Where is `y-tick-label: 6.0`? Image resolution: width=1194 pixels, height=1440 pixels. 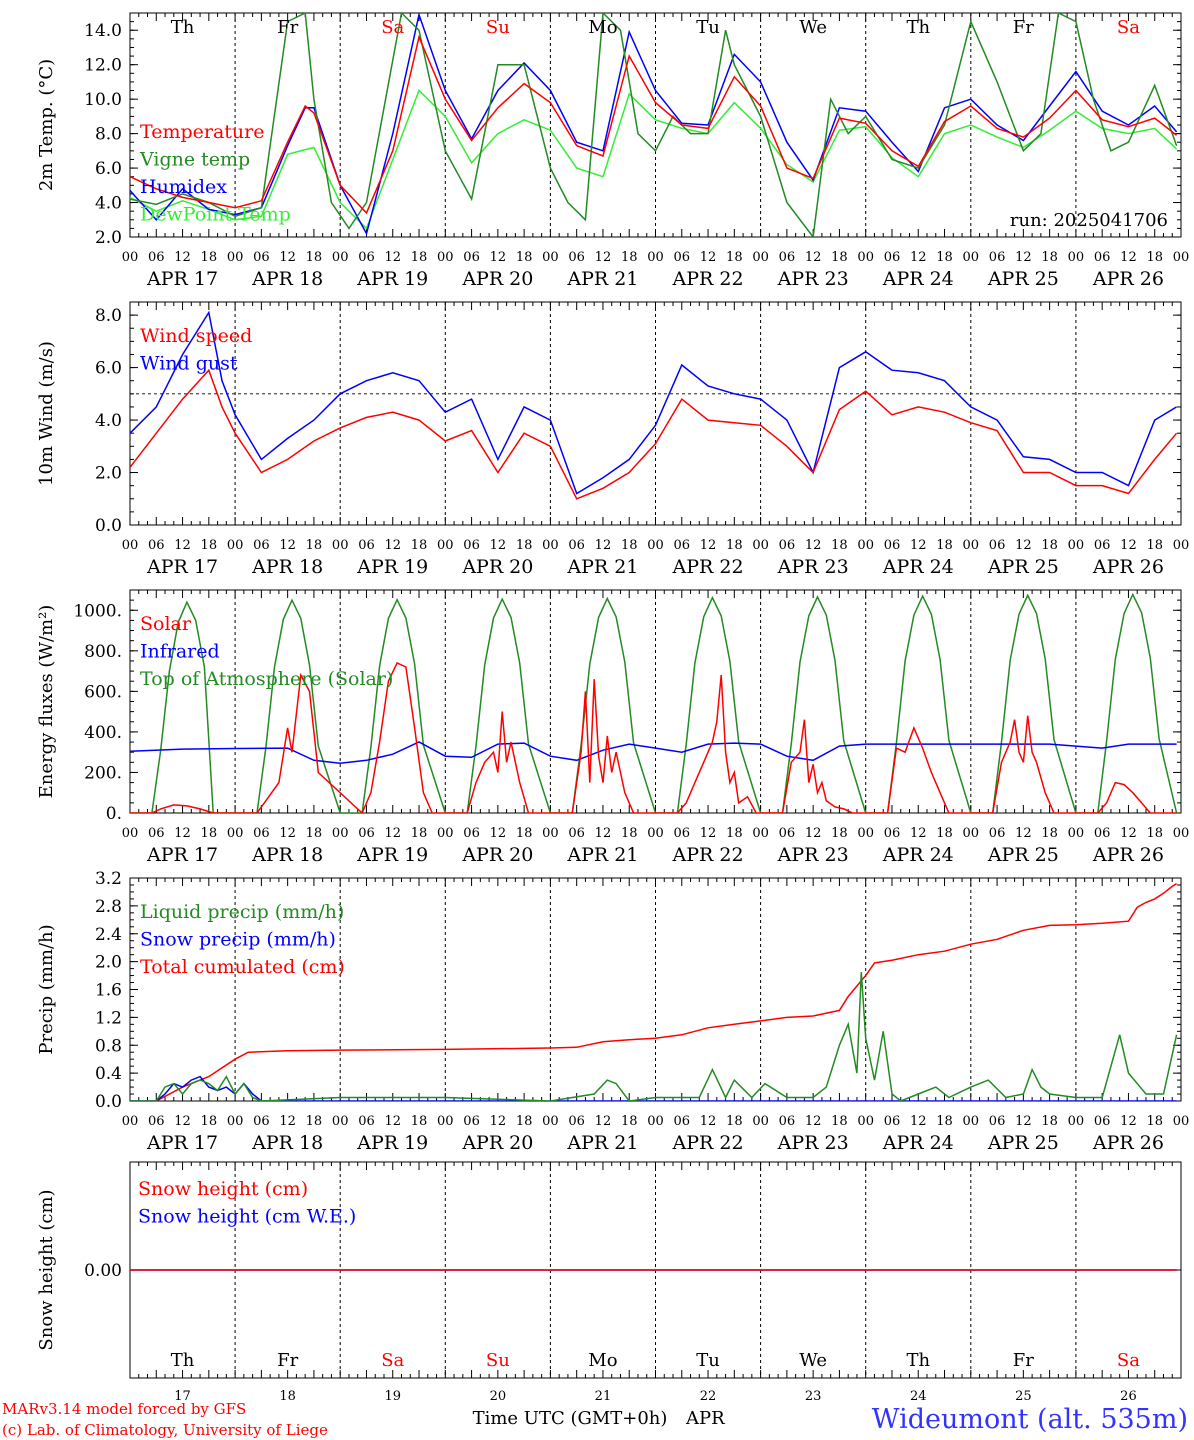 y-tick-label: 6.0 is located at coordinates (108, 169).